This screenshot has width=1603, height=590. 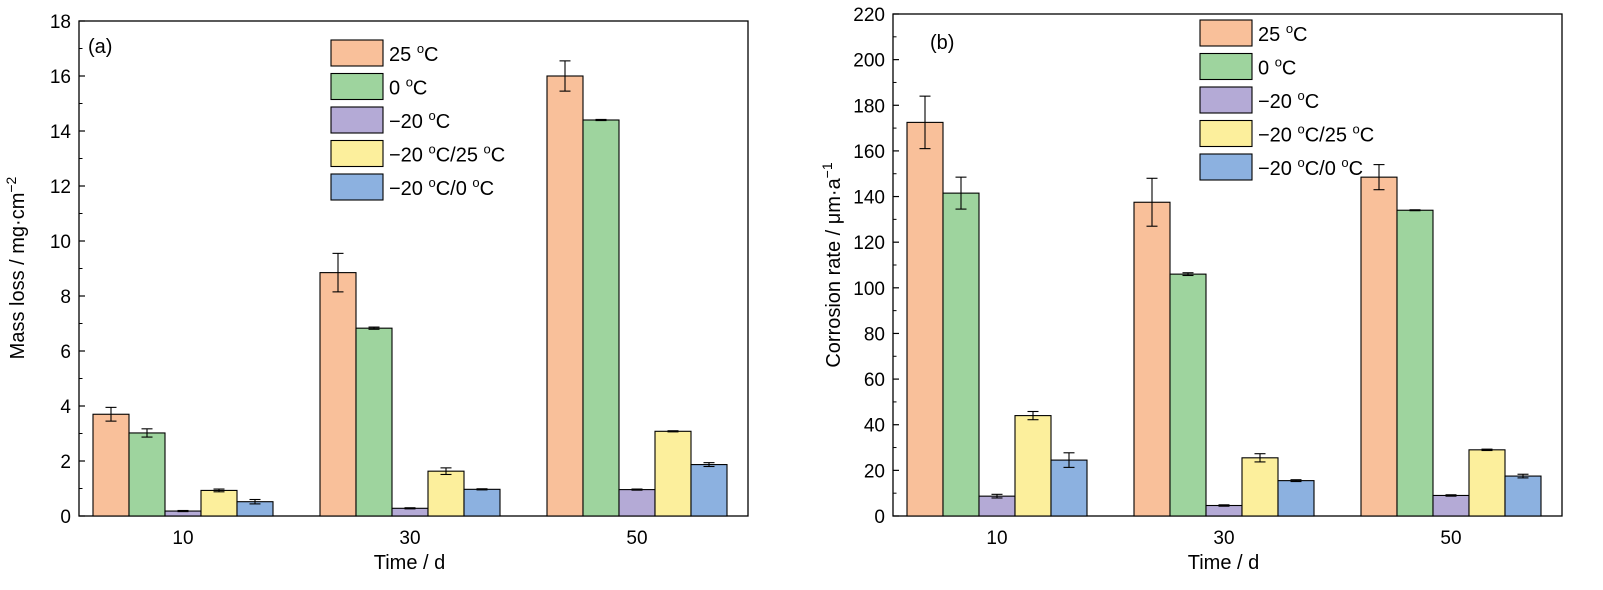 I want to click on y-tick-label: 140, so click(x=869, y=198).